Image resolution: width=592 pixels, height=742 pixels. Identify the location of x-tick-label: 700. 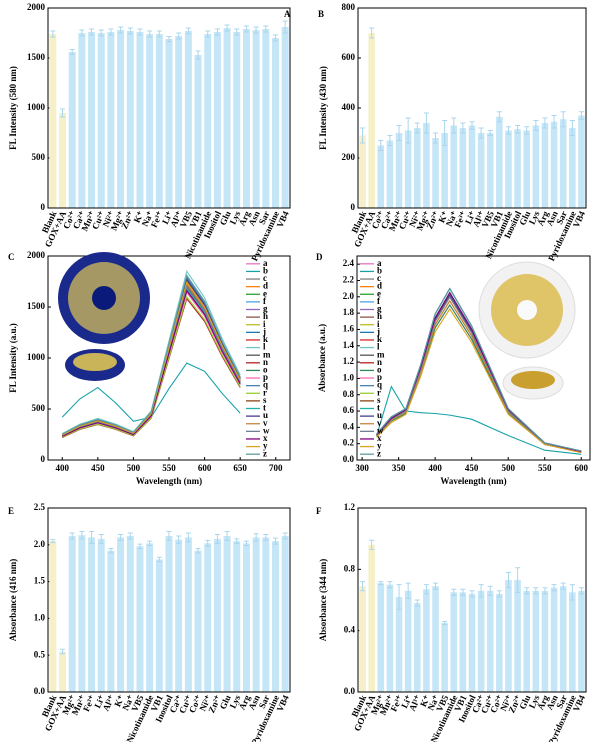
(276, 468).